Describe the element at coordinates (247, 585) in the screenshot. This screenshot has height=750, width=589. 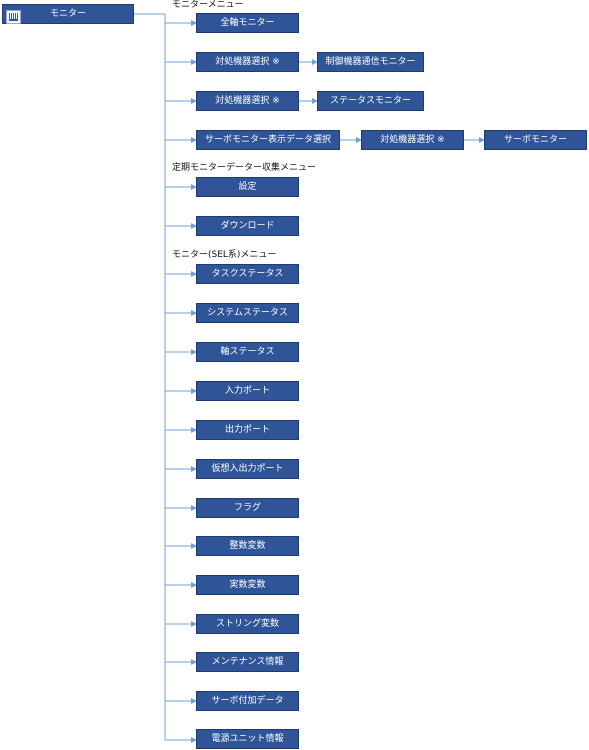
I see `node-real-variable: 実数変数` at that location.